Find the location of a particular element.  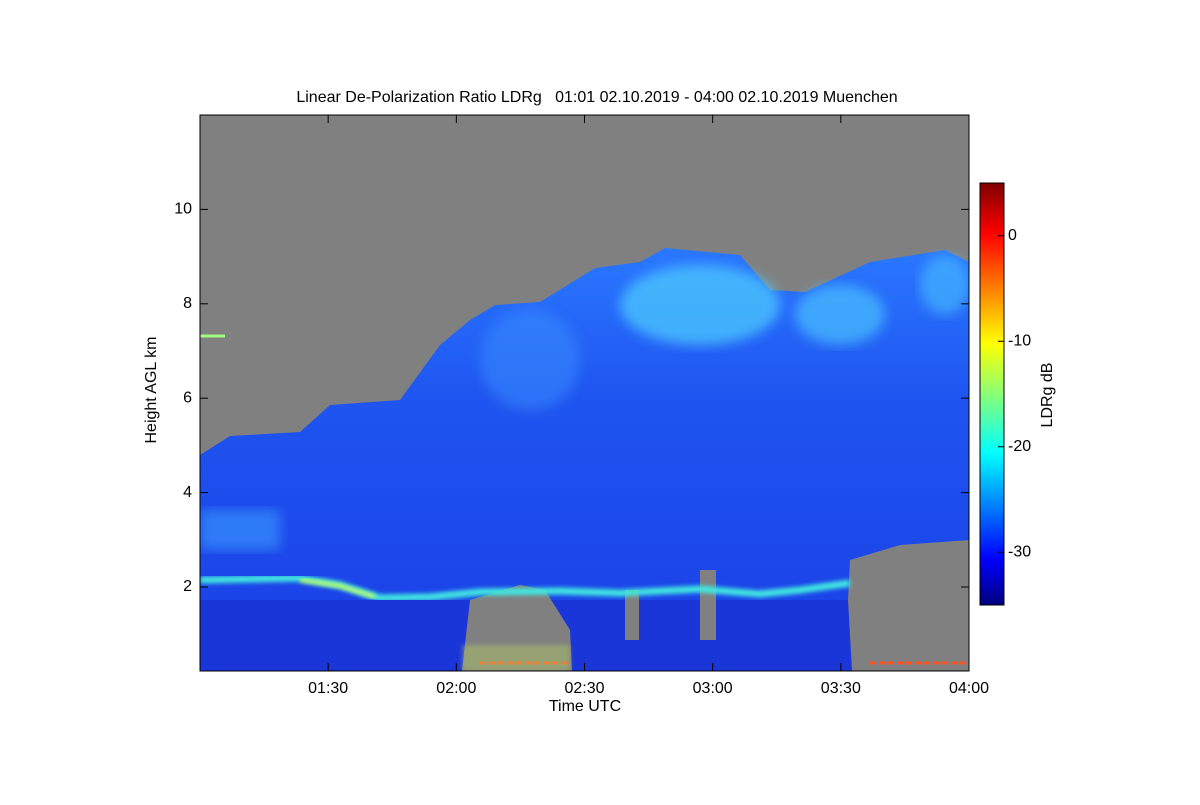

colorbar-label: LDRg dB is located at coordinates (1047, 395).